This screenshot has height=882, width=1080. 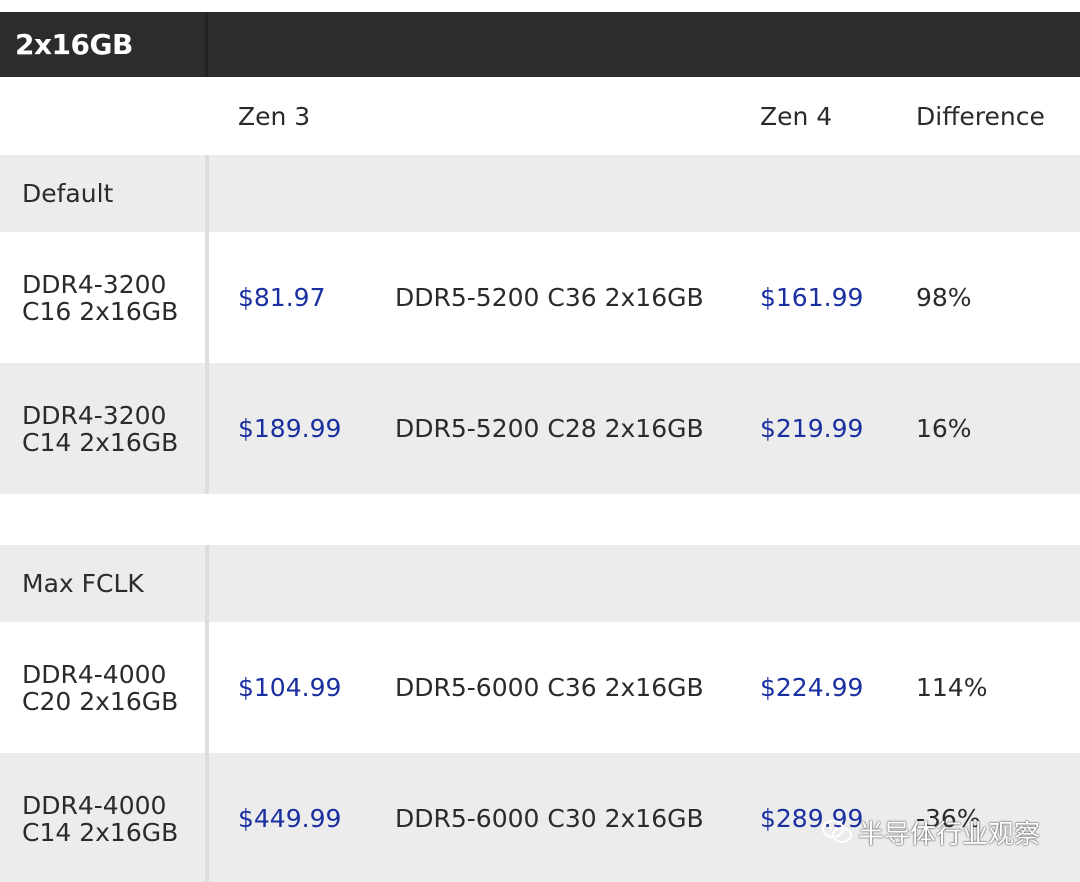 What do you see at coordinates (282, 297) in the screenshot?
I see `zen3-price: $81.97` at bounding box center [282, 297].